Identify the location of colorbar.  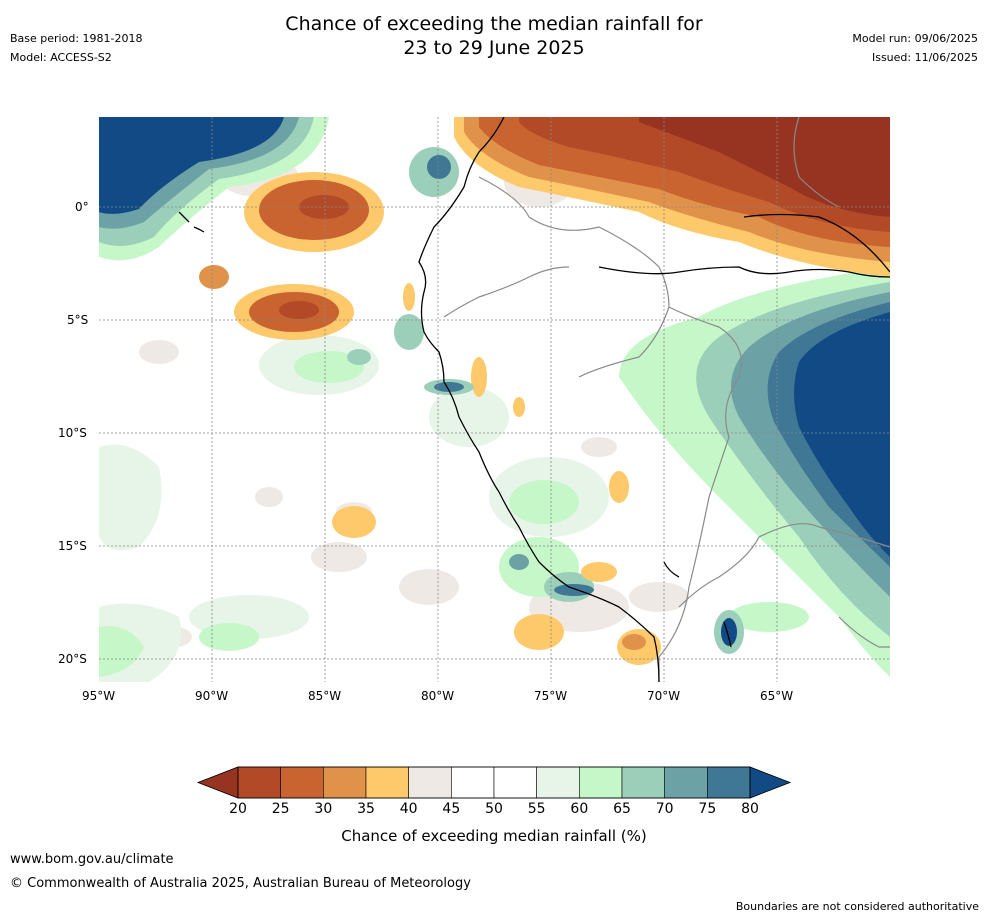
(494, 782).